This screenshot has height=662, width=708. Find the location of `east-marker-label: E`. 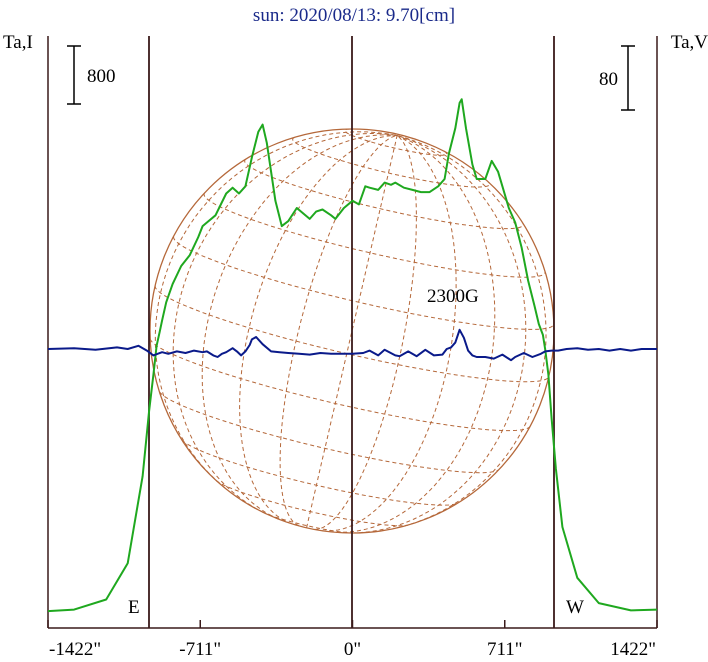

east-marker-label: E is located at coordinates (134, 607).